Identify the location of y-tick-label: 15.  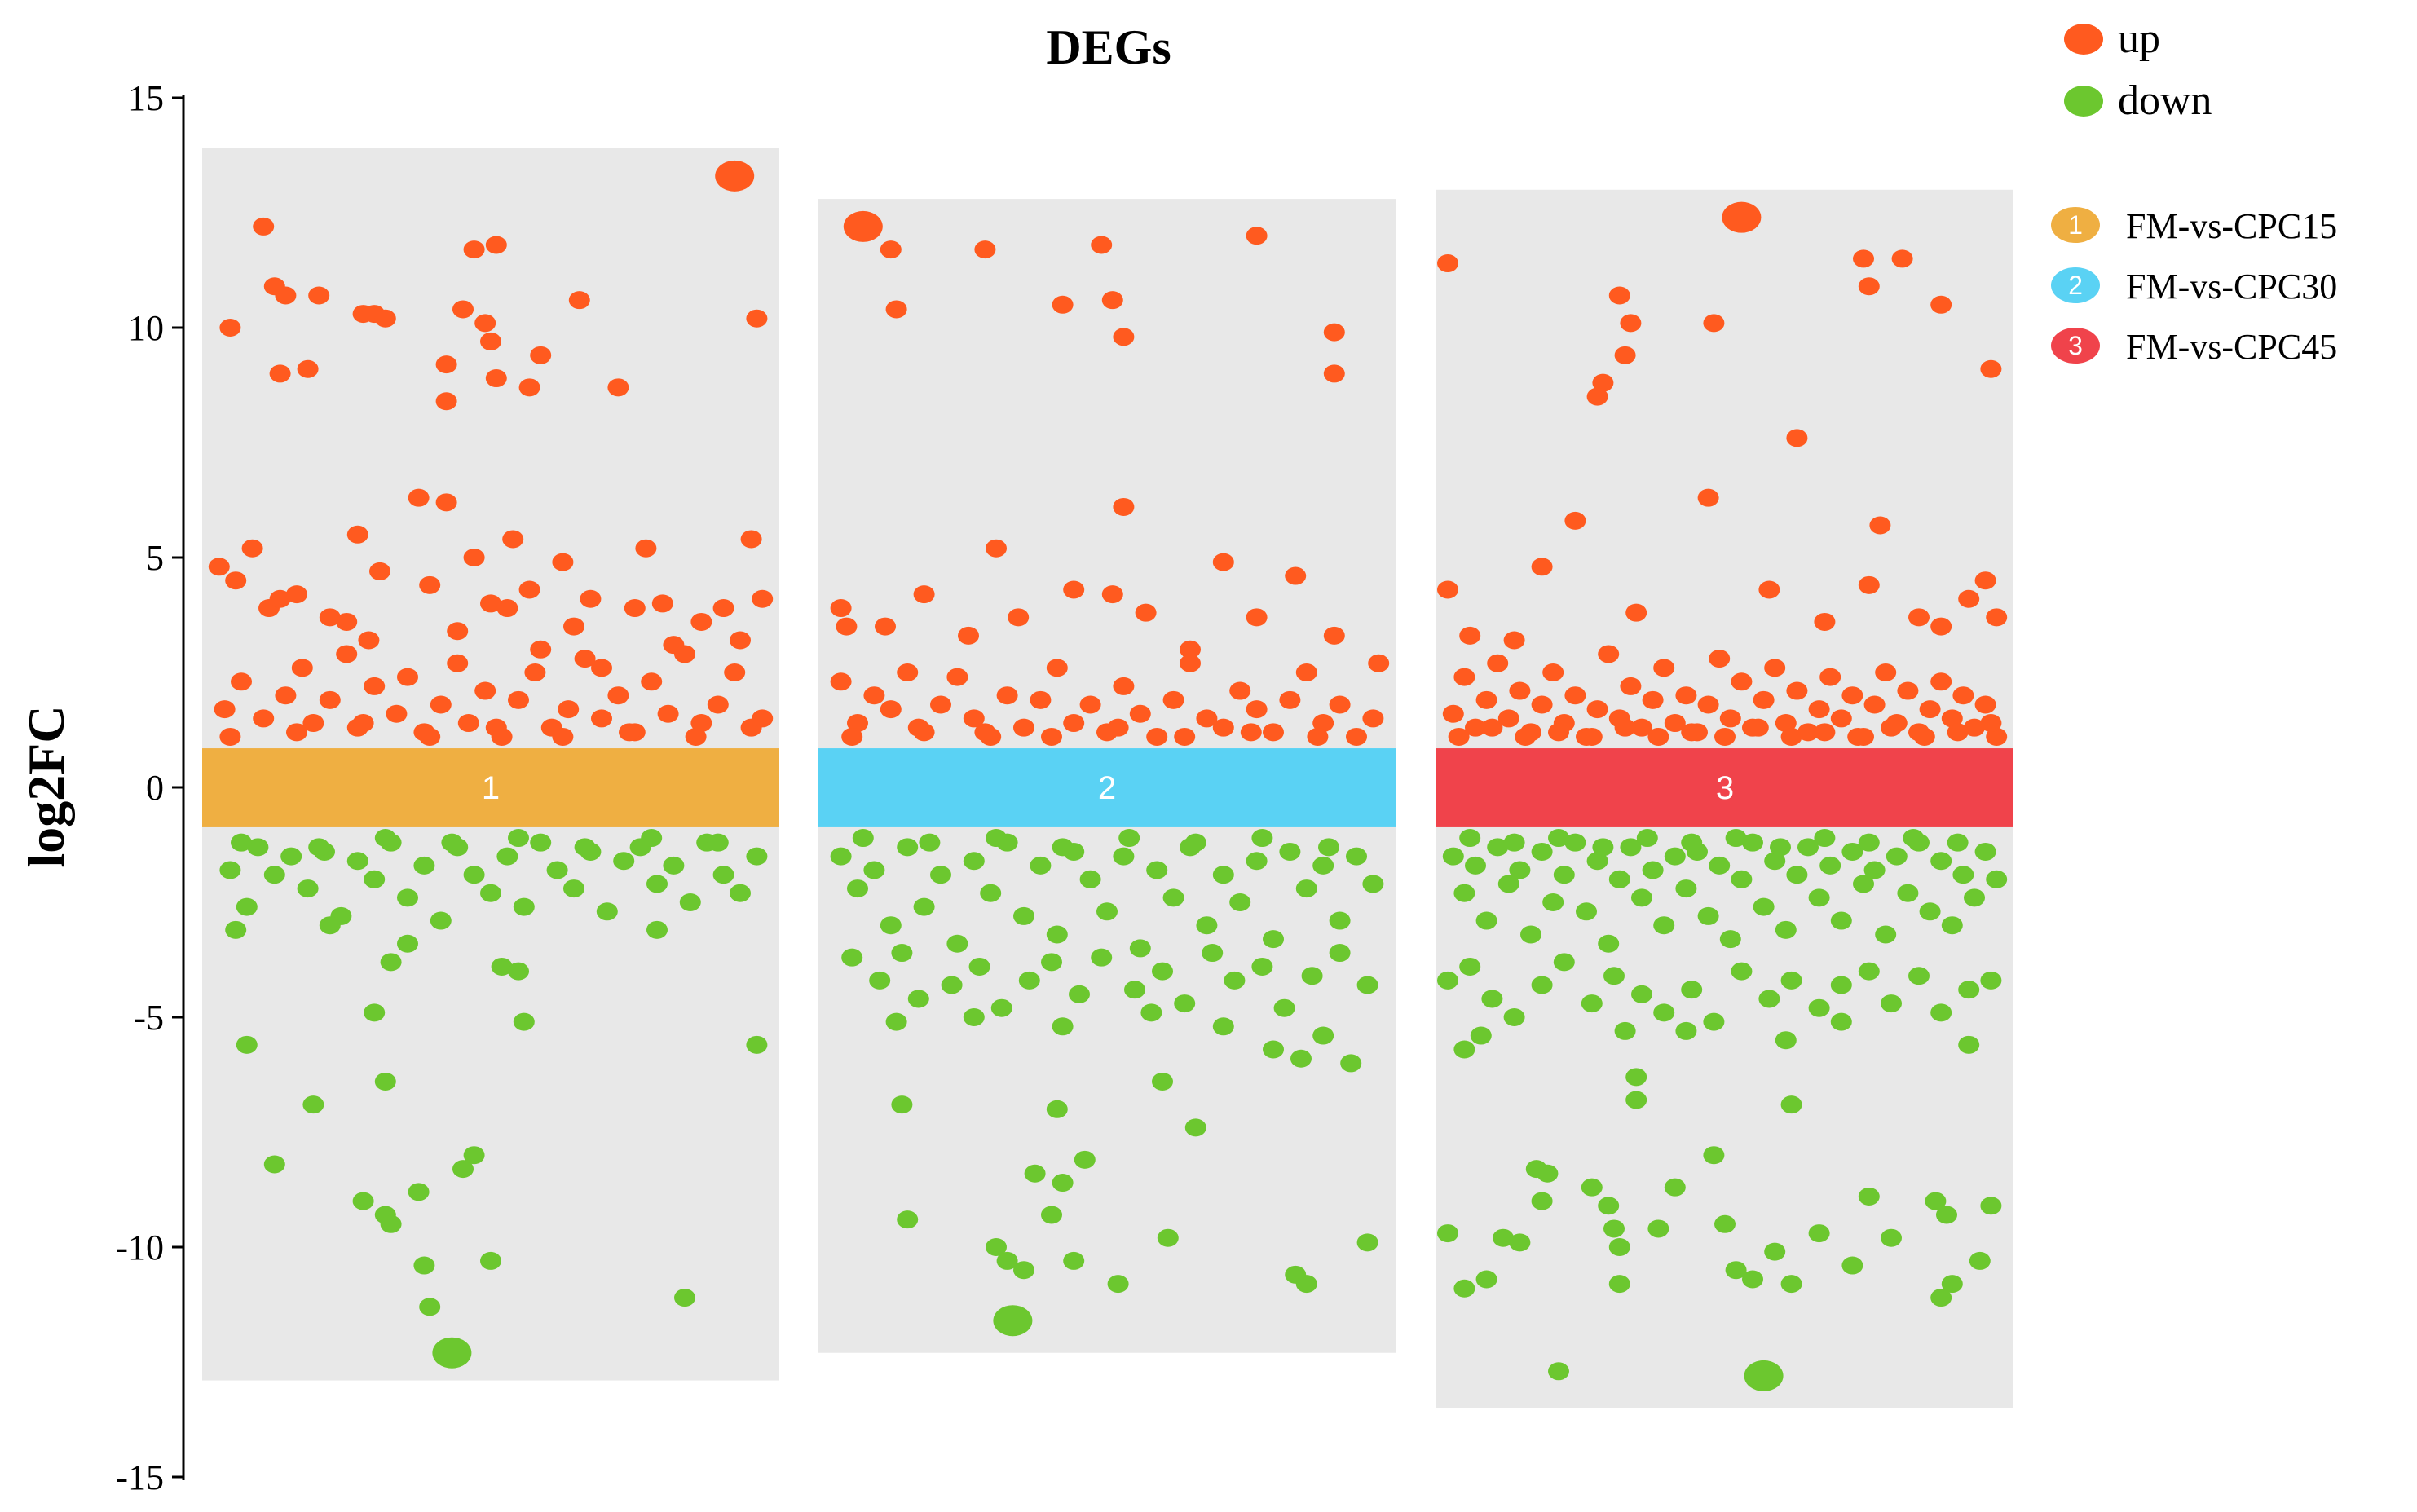
(146, 98).